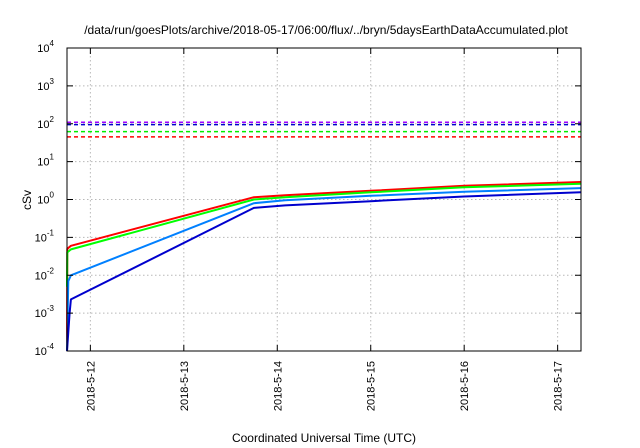 The height and width of the screenshot is (448, 640). Describe the element at coordinates (27, 200) in the screenshot. I see `y-axis-label: cSv` at that location.